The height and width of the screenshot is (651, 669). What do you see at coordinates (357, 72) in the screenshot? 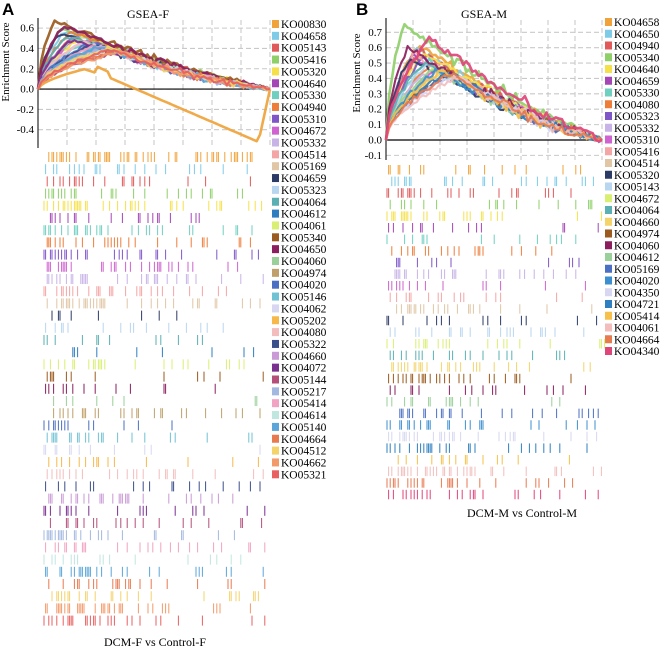
I see `panel-b-y-axis-label: Enrichment Score` at bounding box center [357, 72].